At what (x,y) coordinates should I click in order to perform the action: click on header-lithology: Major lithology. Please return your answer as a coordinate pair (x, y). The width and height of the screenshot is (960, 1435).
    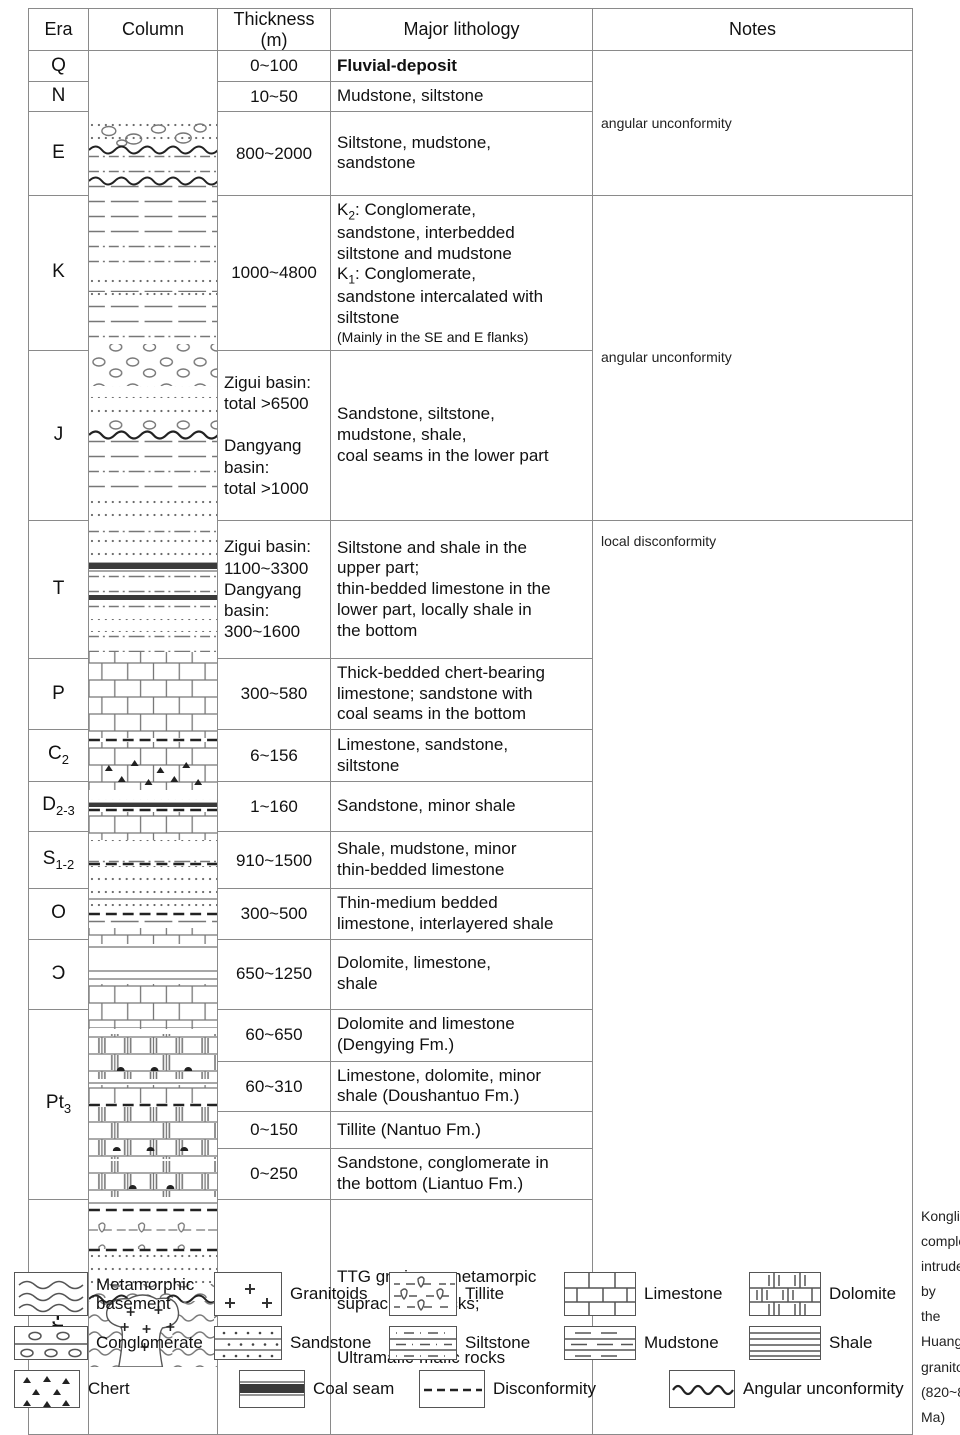
    Looking at the image, I should click on (461, 29).